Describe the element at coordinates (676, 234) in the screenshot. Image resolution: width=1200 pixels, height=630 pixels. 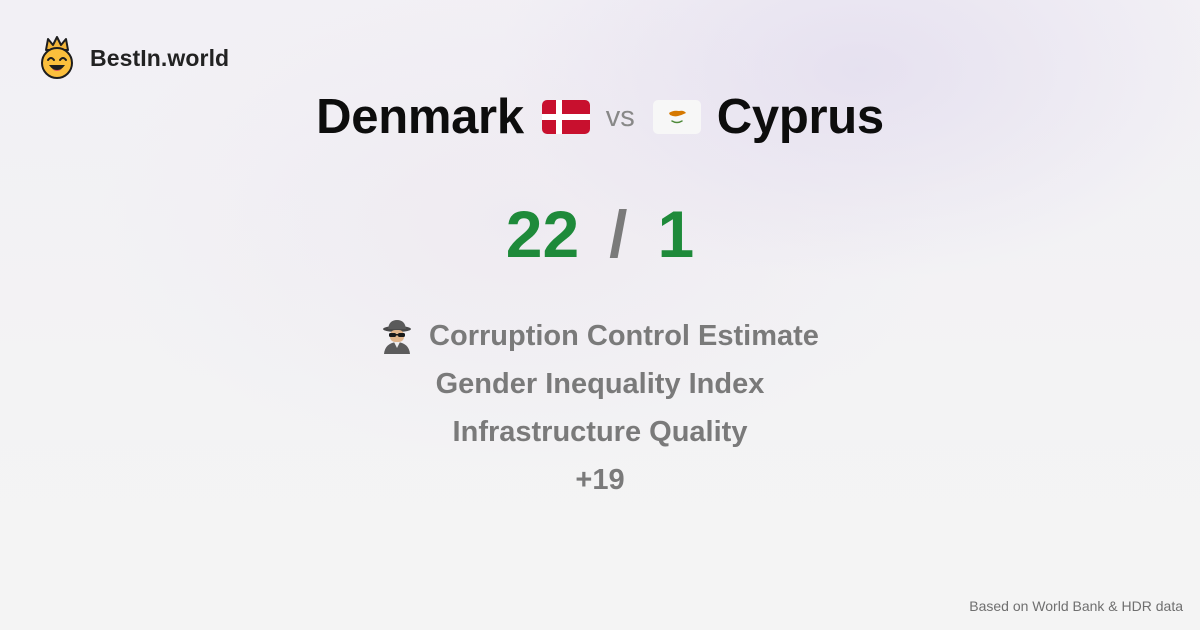
I see `right-score: 1` at that location.